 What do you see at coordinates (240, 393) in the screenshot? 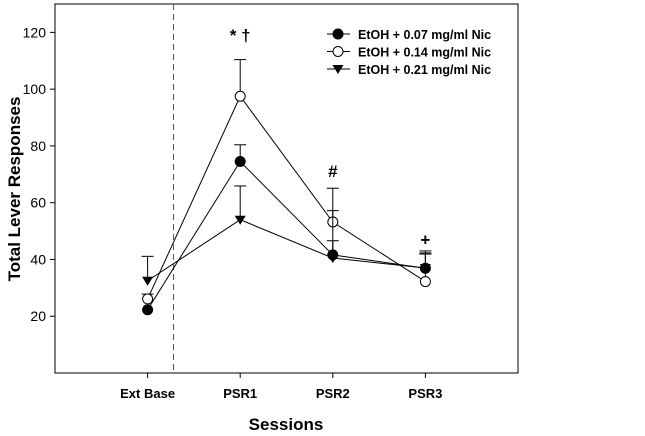
I see `x-tick-label: PSR1` at bounding box center [240, 393].